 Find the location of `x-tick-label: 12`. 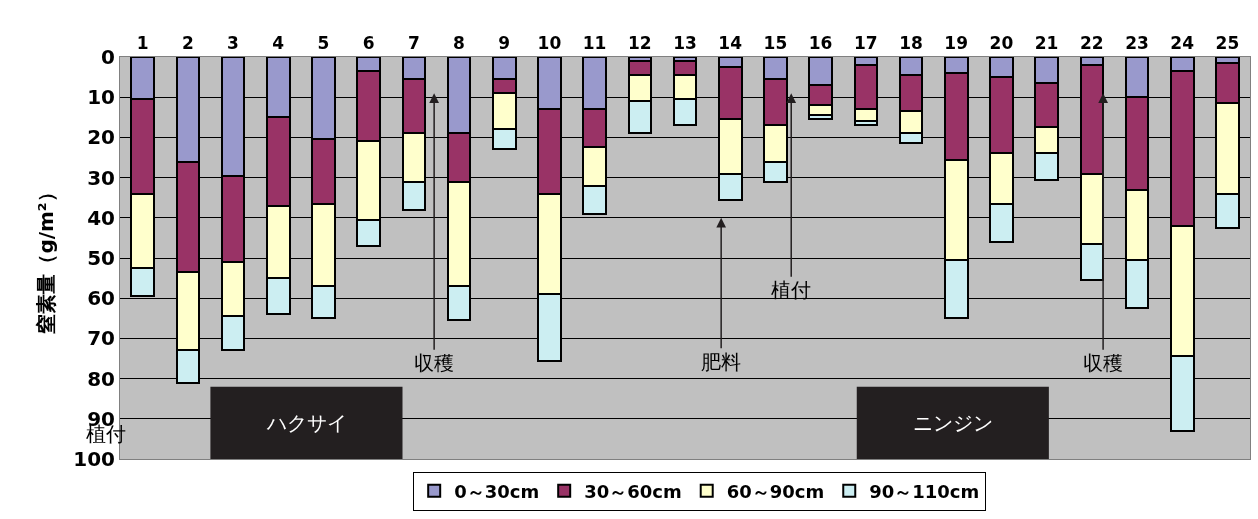

x-tick-label: 12 is located at coordinates (639, 43).